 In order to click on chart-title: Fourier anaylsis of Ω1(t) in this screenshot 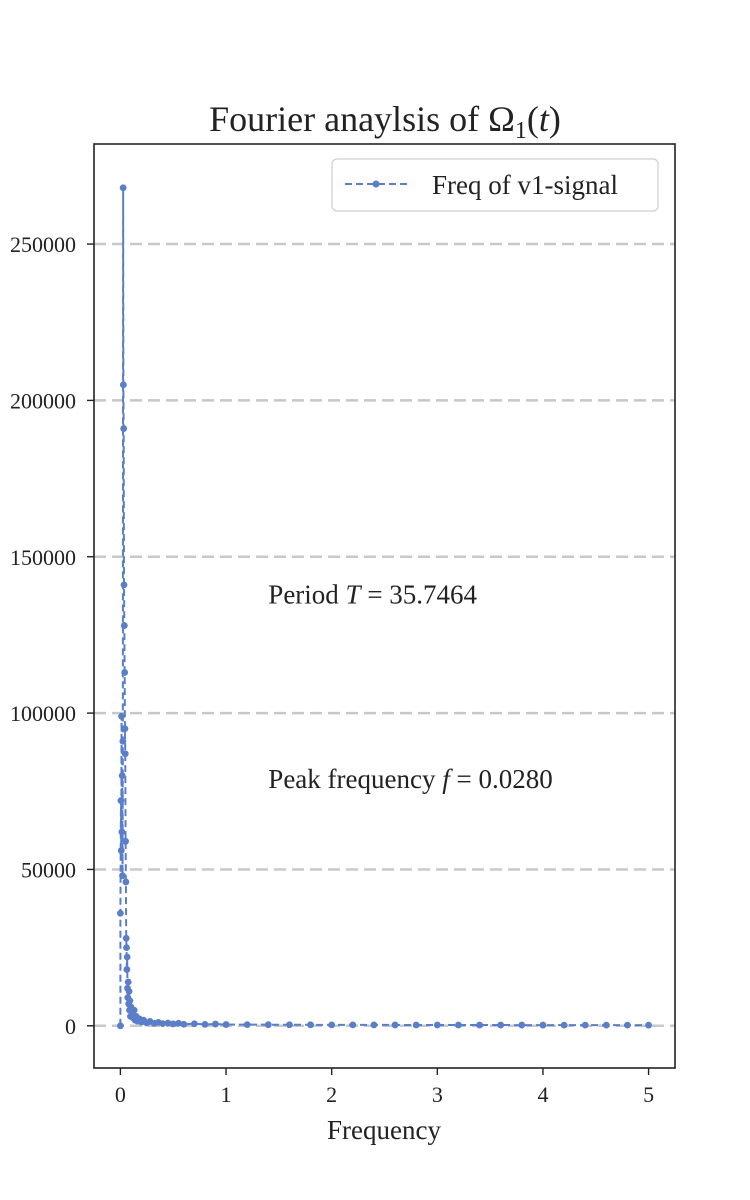, I will do `click(385, 121)`.